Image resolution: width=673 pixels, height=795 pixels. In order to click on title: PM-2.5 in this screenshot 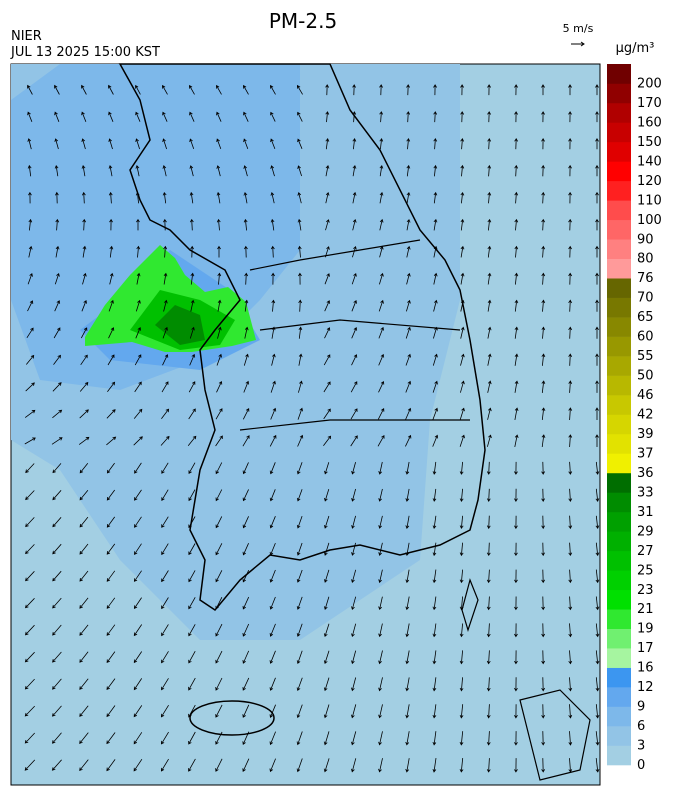, I will do `click(303, 21)`.